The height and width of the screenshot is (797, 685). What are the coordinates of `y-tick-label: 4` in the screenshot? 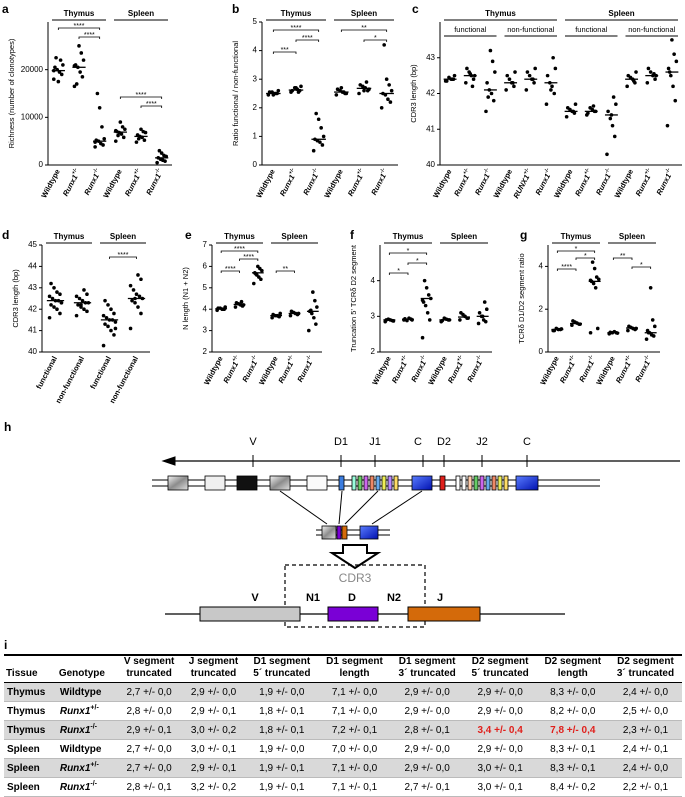 It's located at (255, 50).